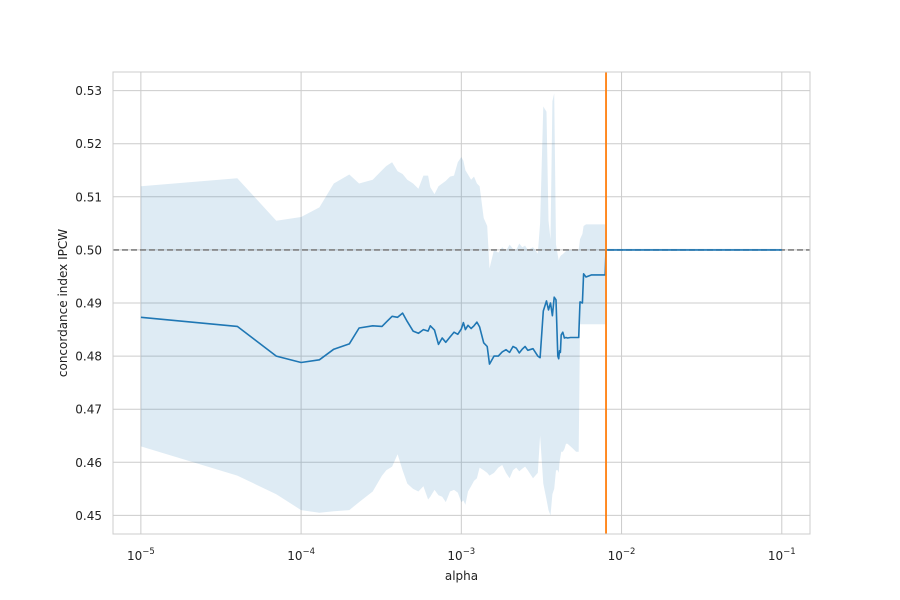 The width and height of the screenshot is (900, 600). I want to click on y-tick-label: 0.45, so click(88, 516).